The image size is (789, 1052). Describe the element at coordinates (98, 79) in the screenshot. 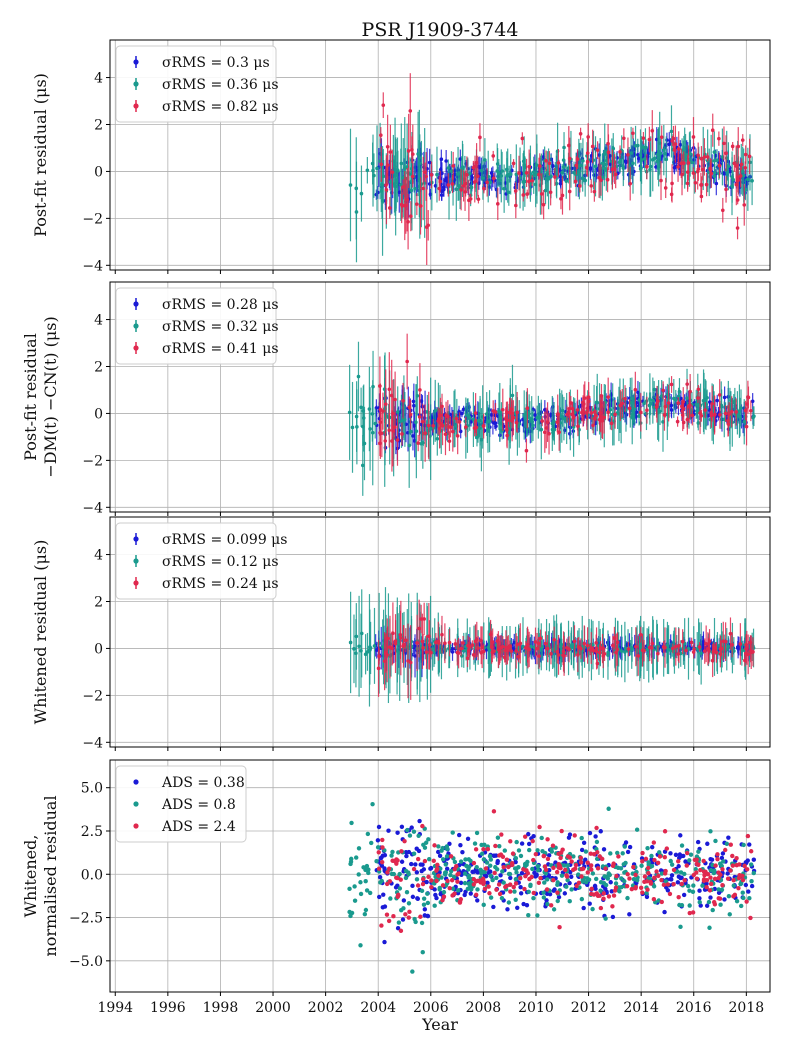

I see `y-tick-label: 4` at that location.